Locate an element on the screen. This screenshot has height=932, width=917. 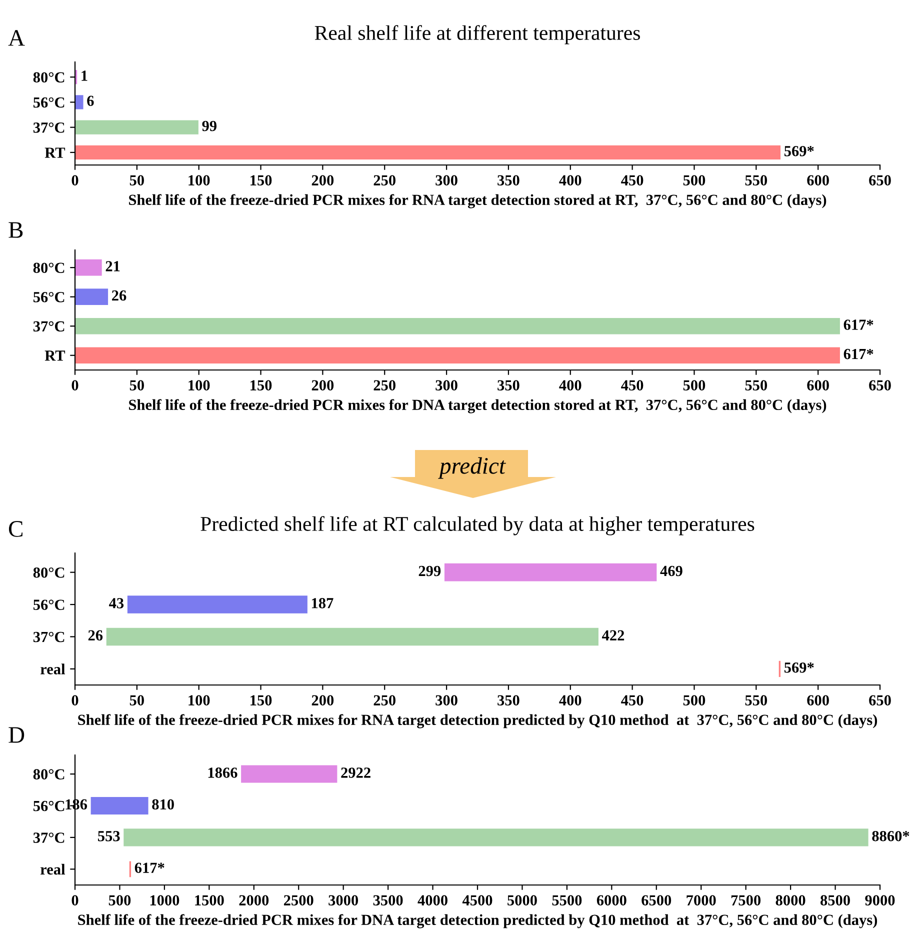
text: D is located at coordinates (16, 735).